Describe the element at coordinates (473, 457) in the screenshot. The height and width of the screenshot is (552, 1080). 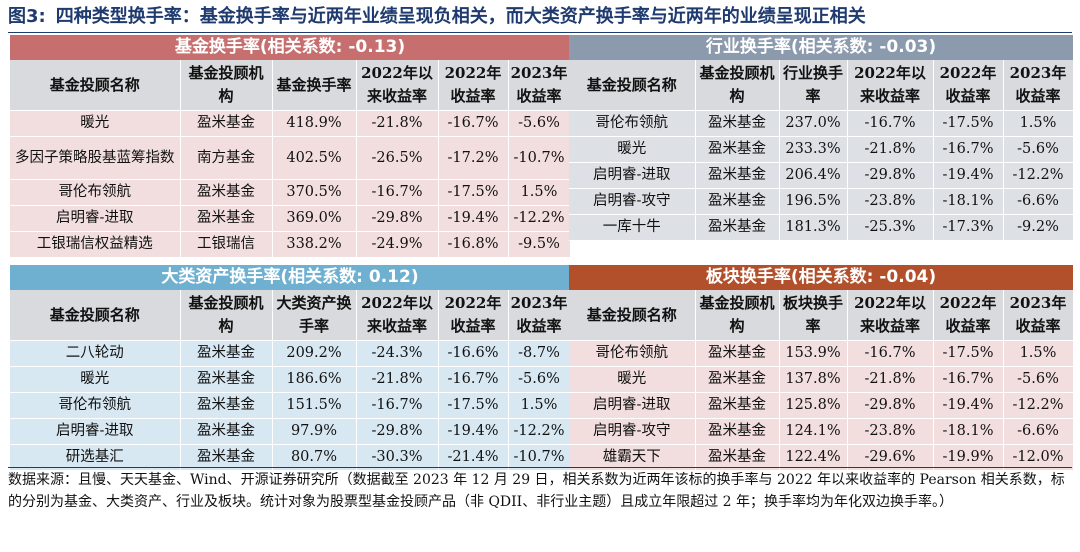
I see `table-cell: -21.4%` at that location.